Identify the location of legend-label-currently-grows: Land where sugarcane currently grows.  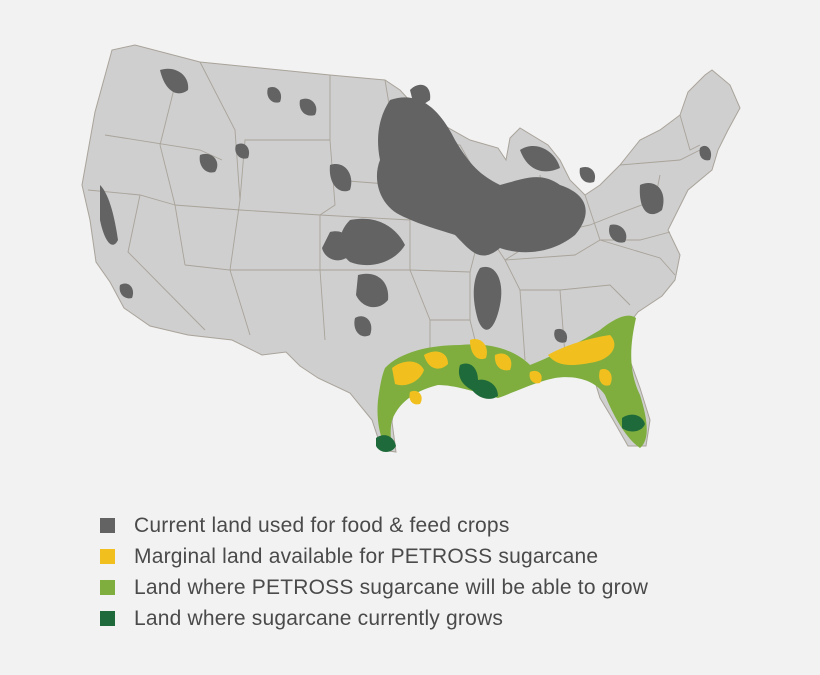
(319, 618).